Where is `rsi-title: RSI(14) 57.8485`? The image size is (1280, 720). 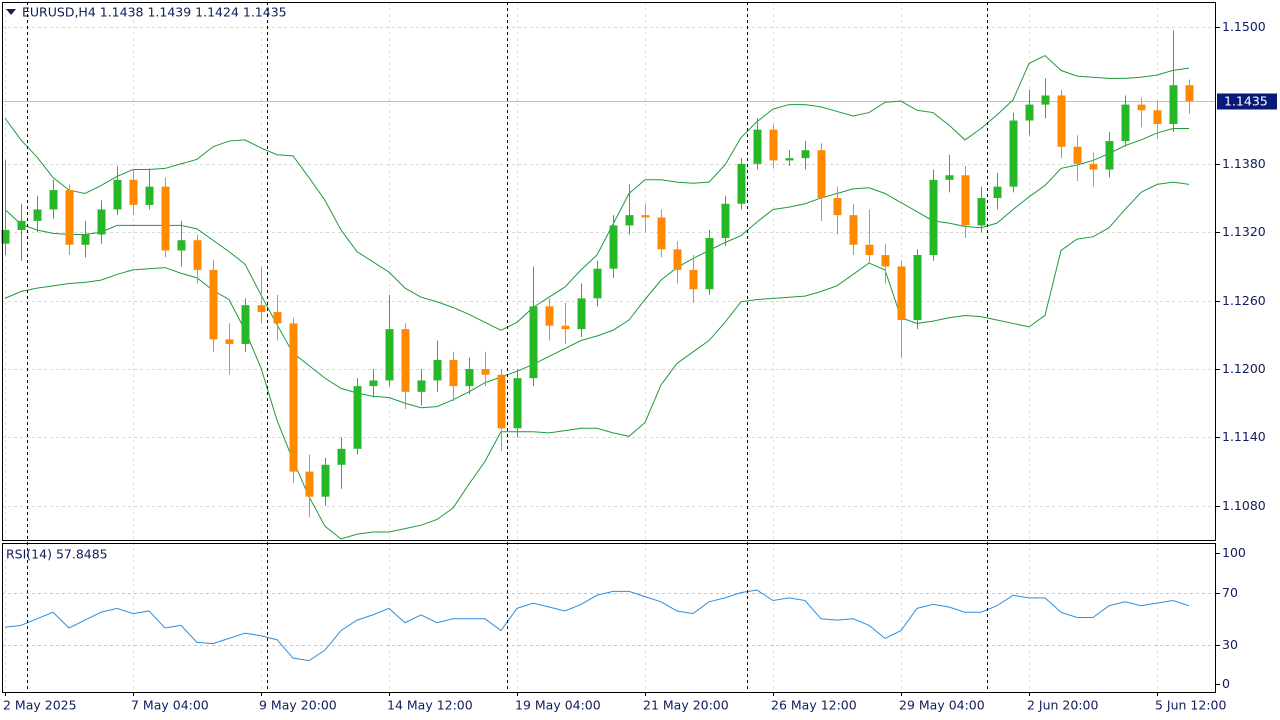 rsi-title: RSI(14) 57.8485 is located at coordinates (57, 554).